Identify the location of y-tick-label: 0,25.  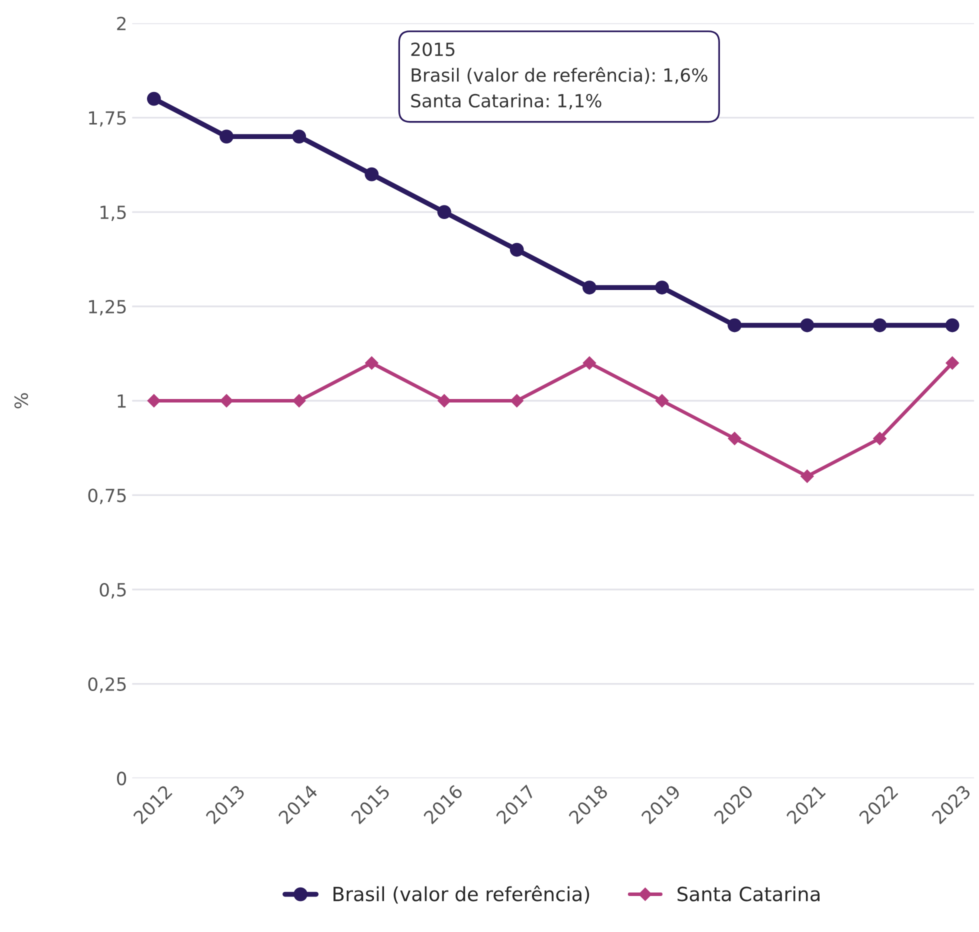
(107, 685).